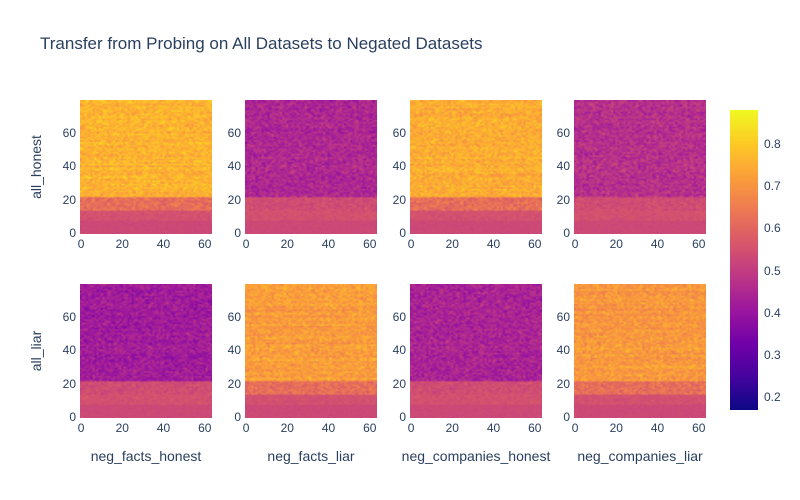  What do you see at coordinates (476, 456) in the screenshot?
I see `column-label-neg_companies_honest: neg_companies_honest` at bounding box center [476, 456].